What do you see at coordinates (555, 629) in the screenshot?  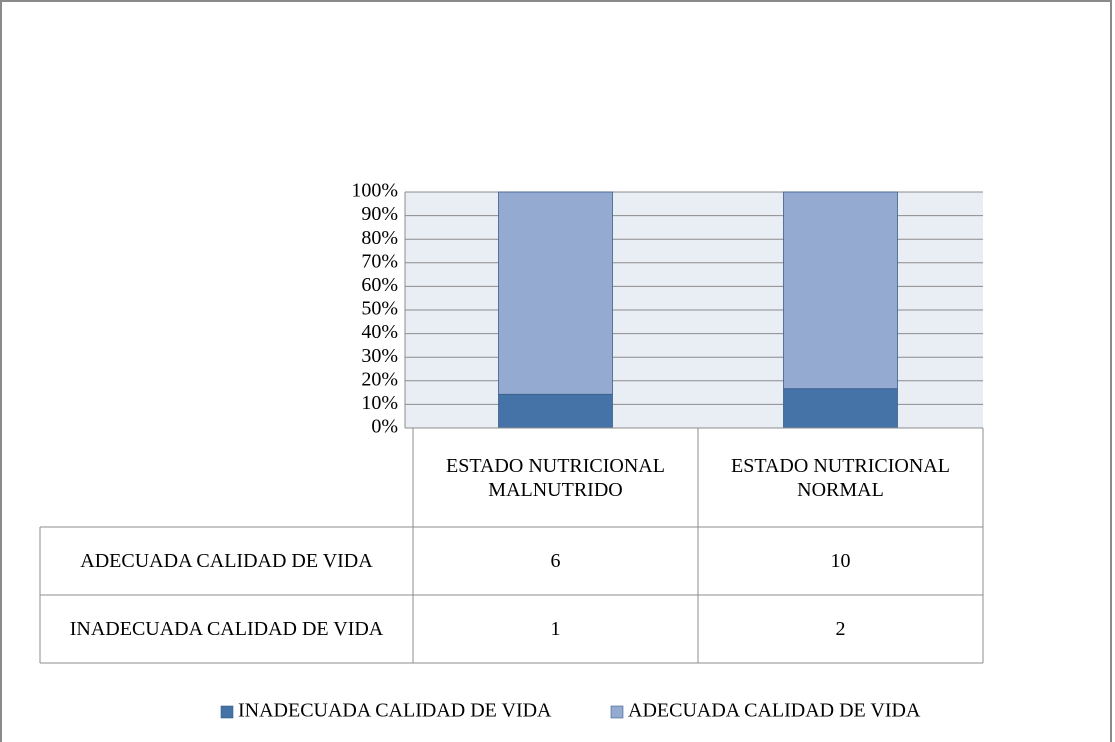 I see `table-value: 1` at bounding box center [555, 629].